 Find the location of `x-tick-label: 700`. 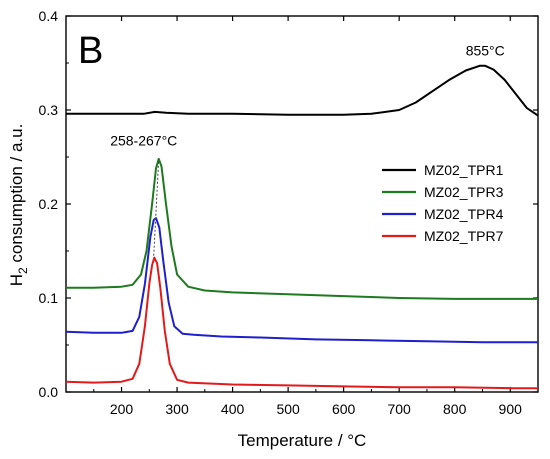

x-tick-label: 700 is located at coordinates (399, 409).